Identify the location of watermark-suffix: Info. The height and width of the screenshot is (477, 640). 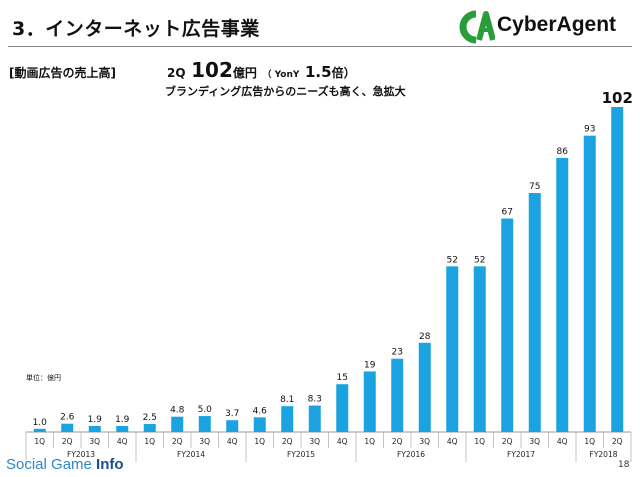
(110, 464).